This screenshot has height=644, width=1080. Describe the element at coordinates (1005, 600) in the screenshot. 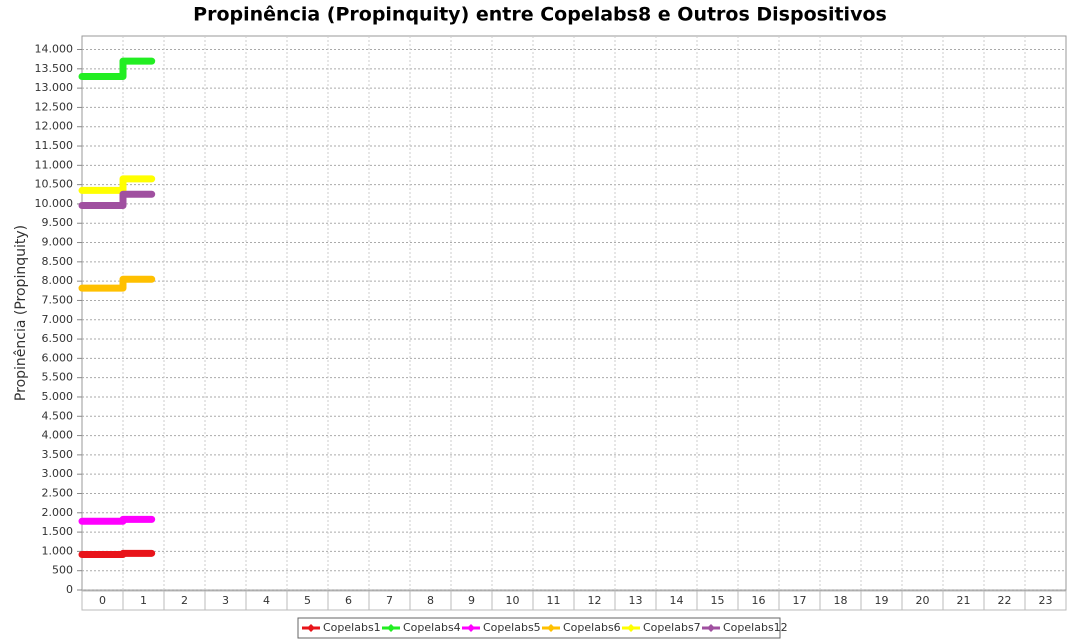

I see `x-tick-label: 22` at that location.